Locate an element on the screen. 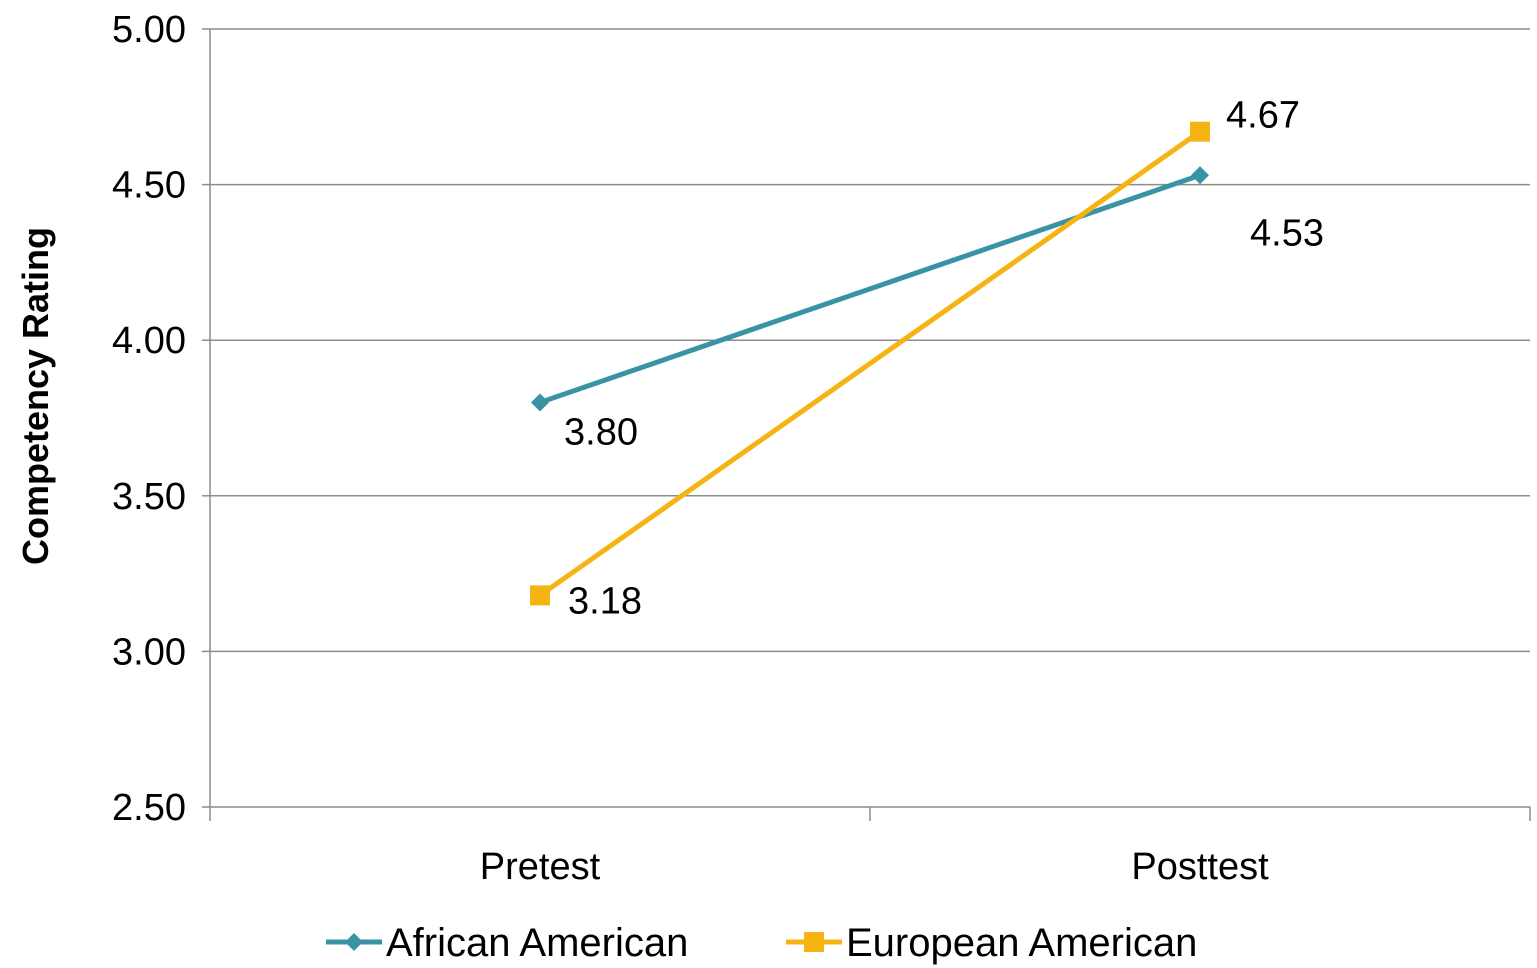  y-tick-label: 3.50 is located at coordinates (149, 497).